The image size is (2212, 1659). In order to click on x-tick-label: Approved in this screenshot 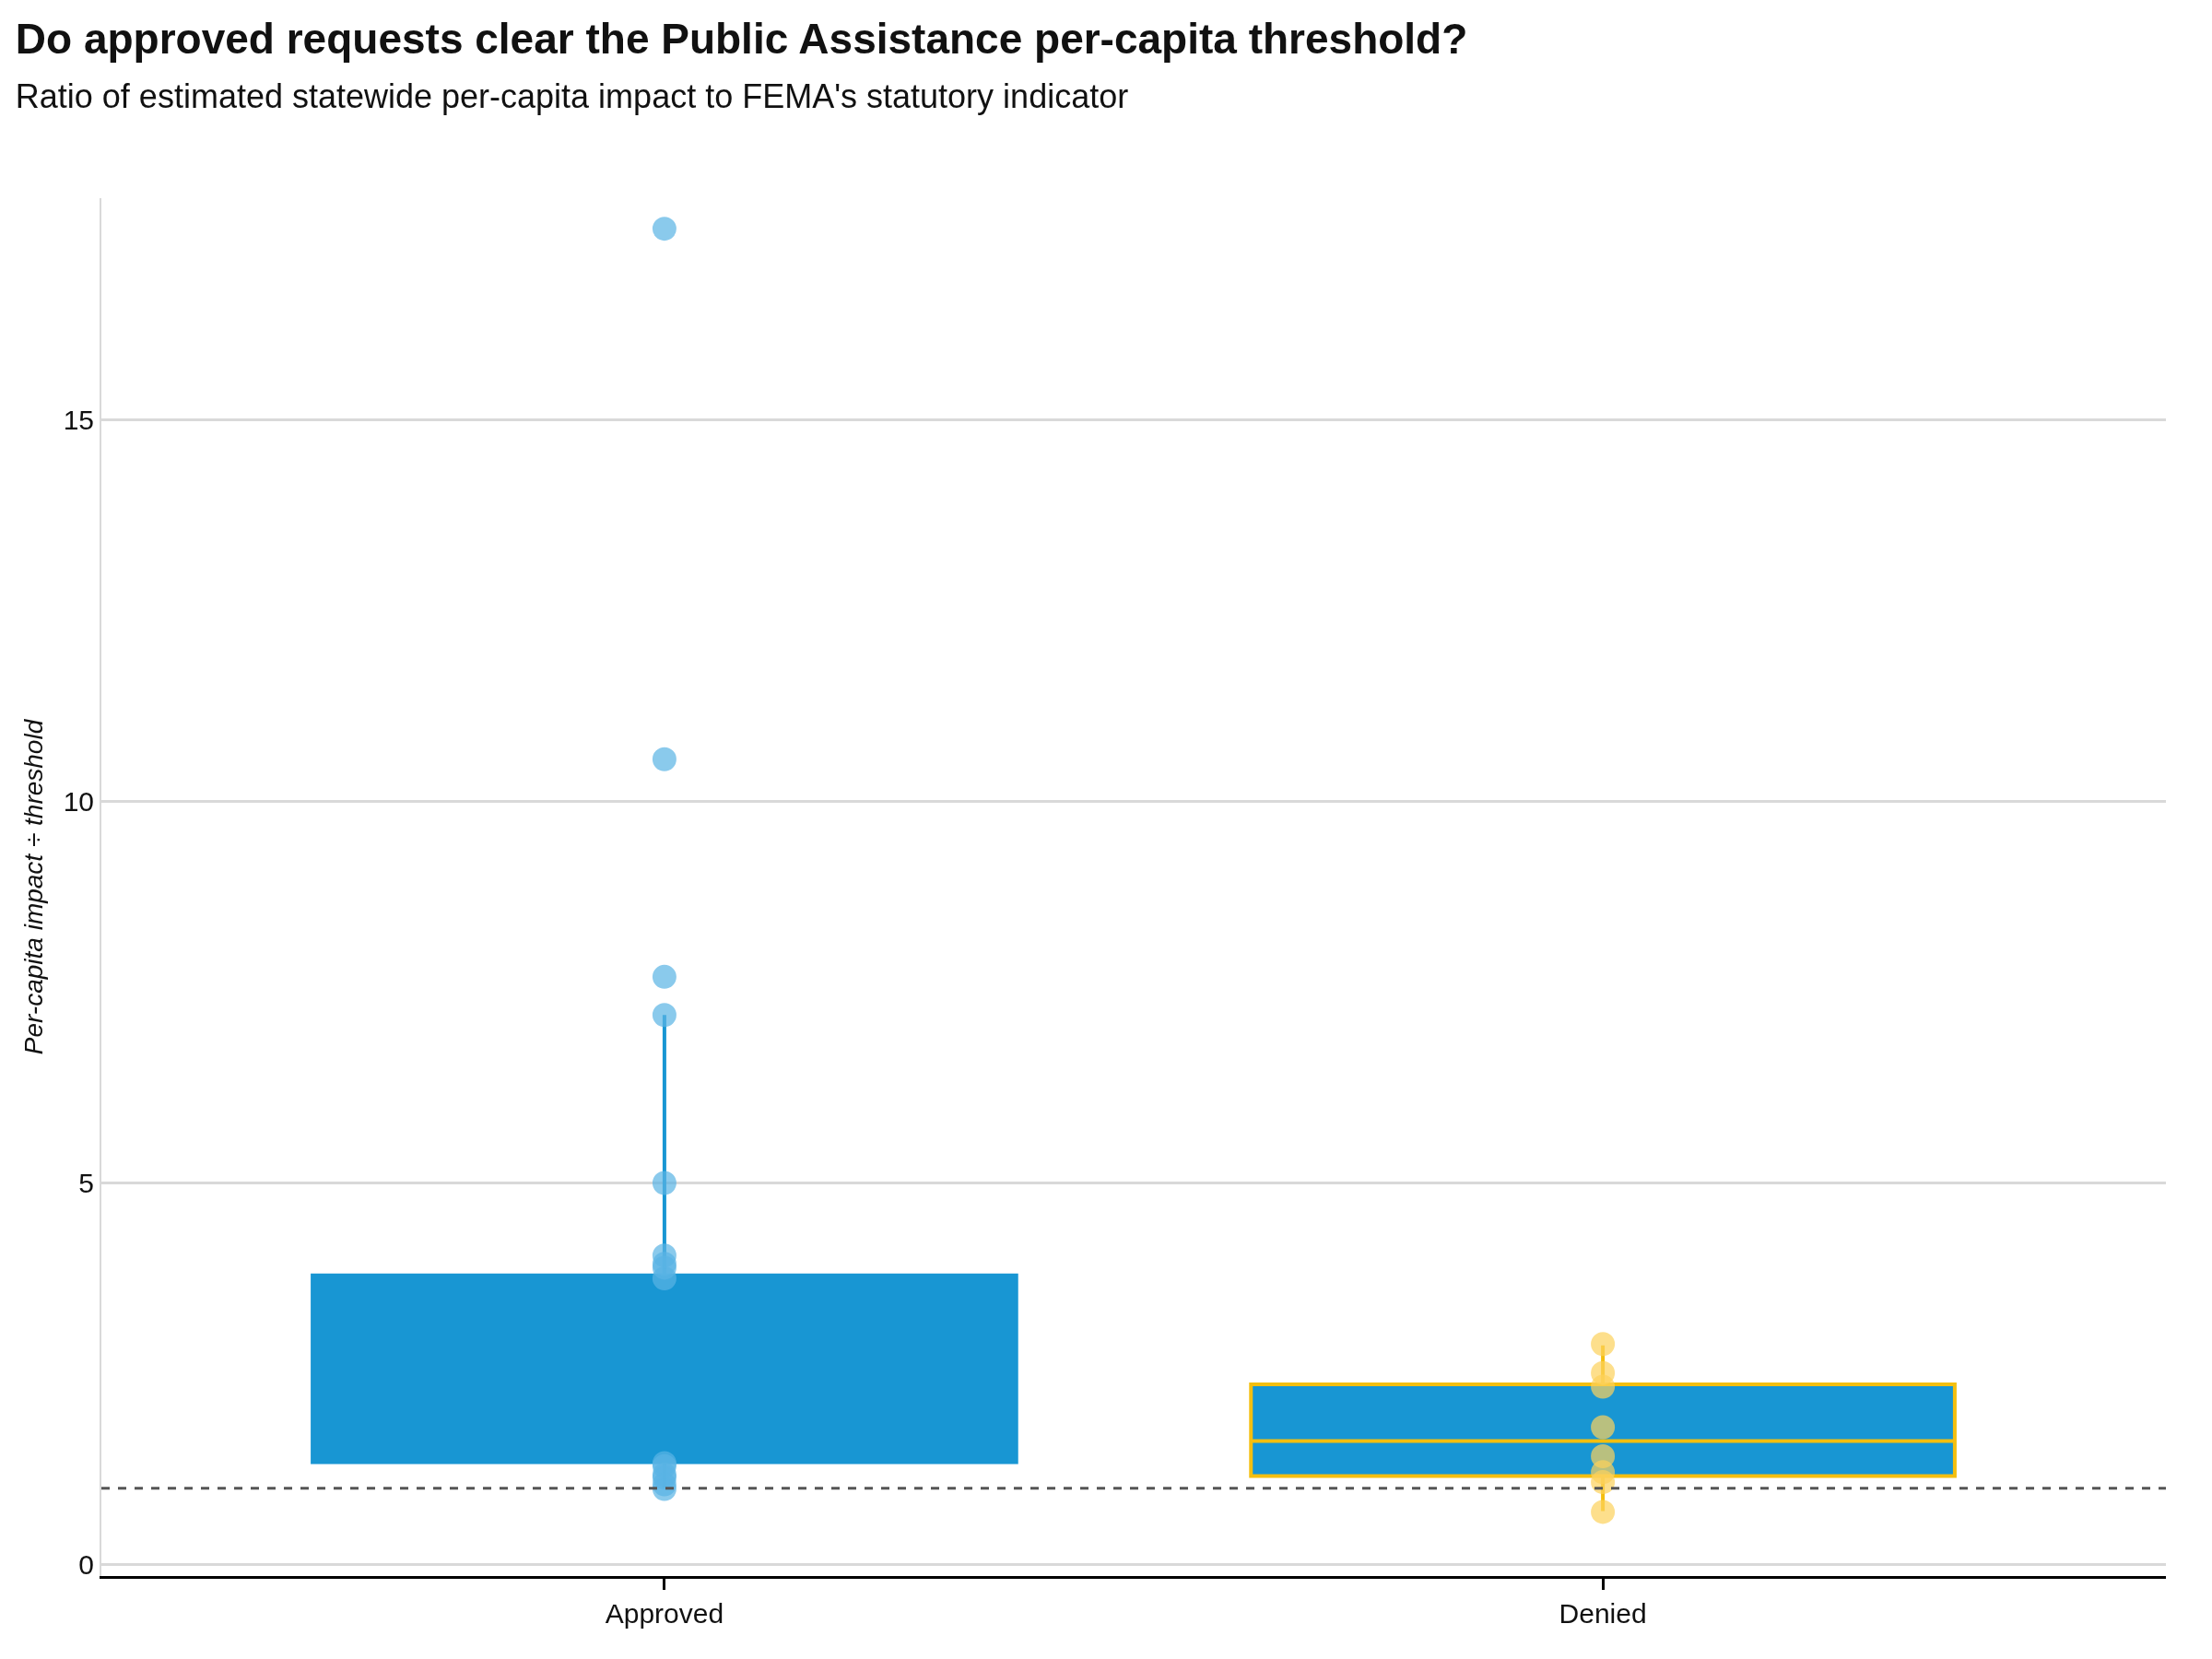, I will do `click(664, 1613)`.